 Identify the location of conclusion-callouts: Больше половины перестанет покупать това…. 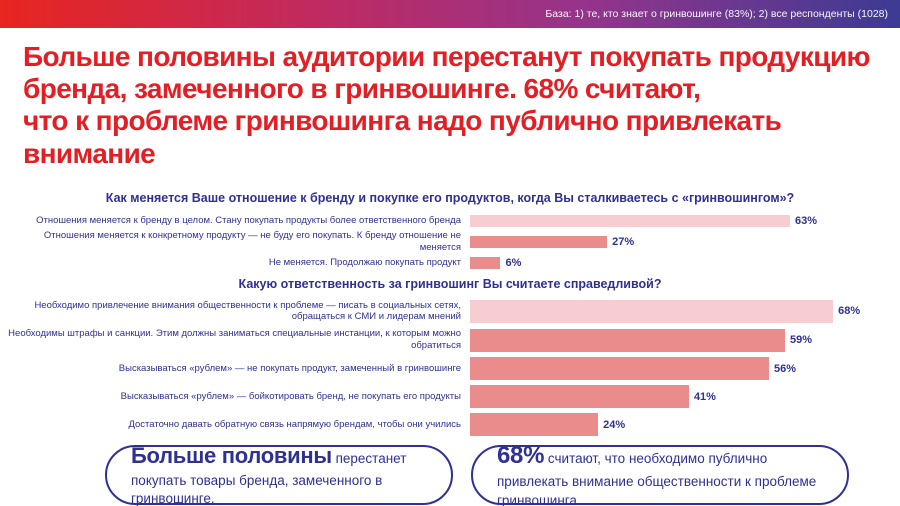
(502, 474).